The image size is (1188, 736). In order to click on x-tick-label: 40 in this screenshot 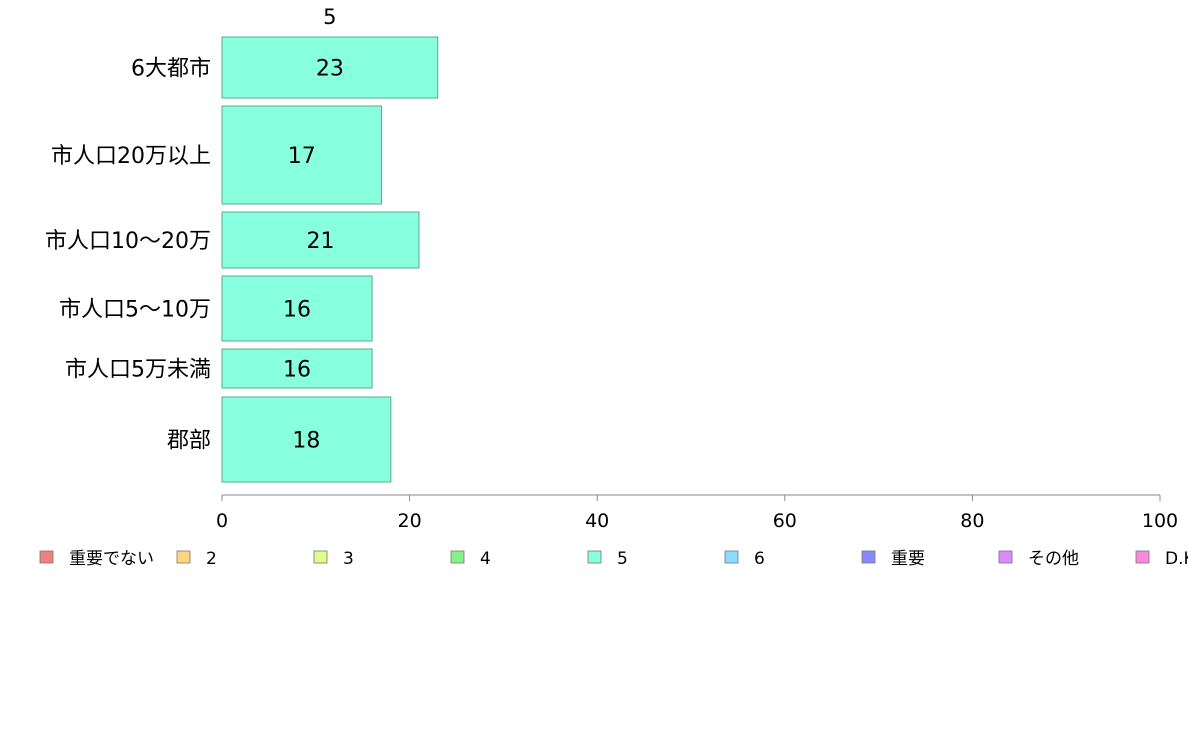, I will do `click(597, 521)`.